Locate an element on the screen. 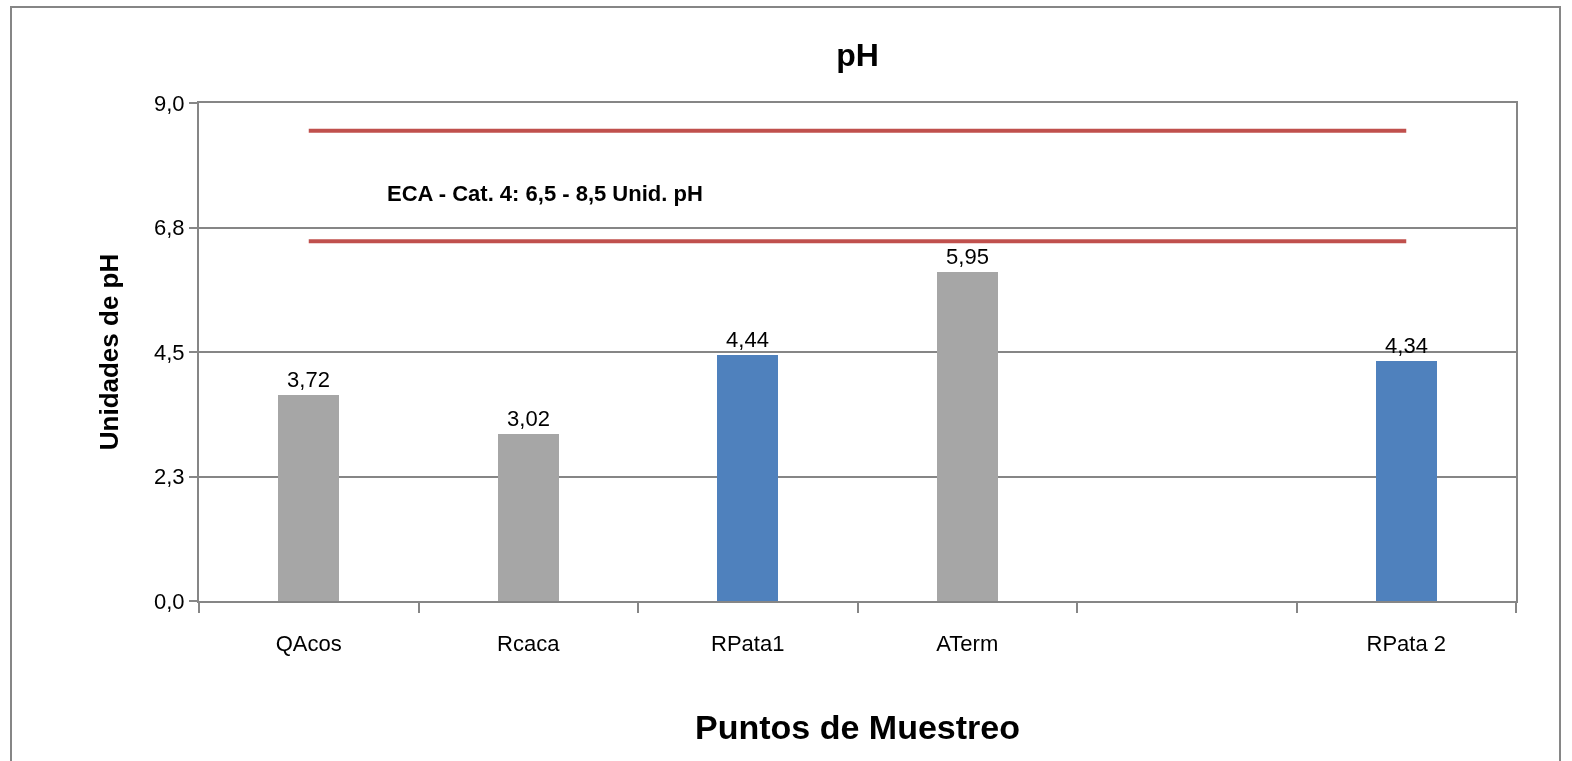 The height and width of the screenshot is (761, 1572). data-label: 5,95 is located at coordinates (967, 256).